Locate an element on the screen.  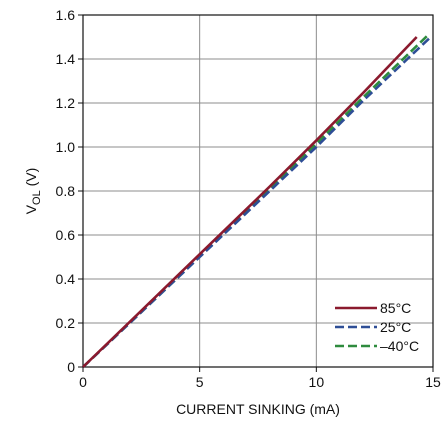
y-tick-label: 0.8 is located at coordinates (66, 191).